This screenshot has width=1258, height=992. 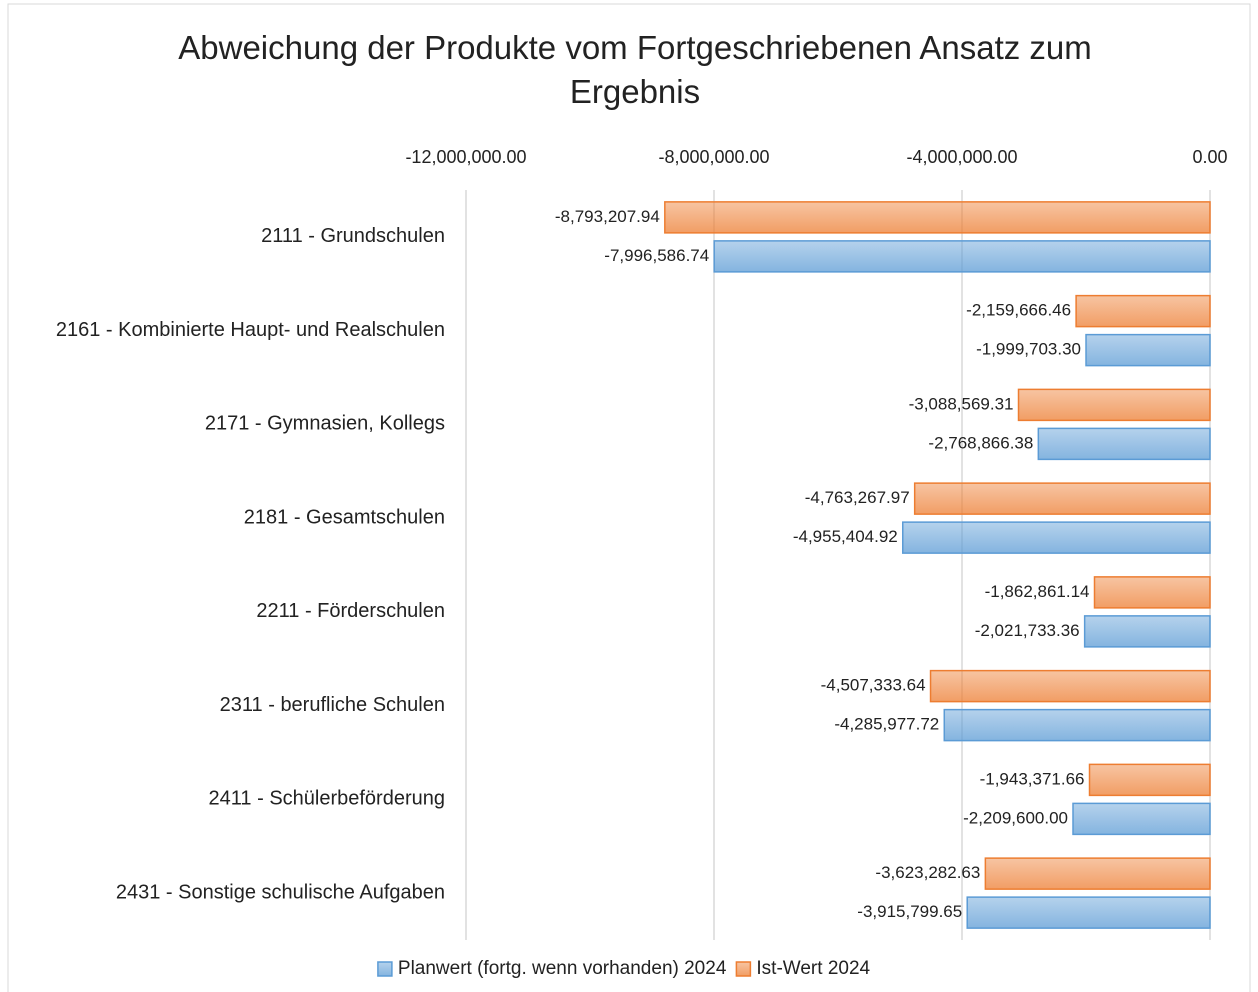 I want to click on y-tick-label: 2171 - Gymnasien, Kollegs, so click(x=325, y=424).